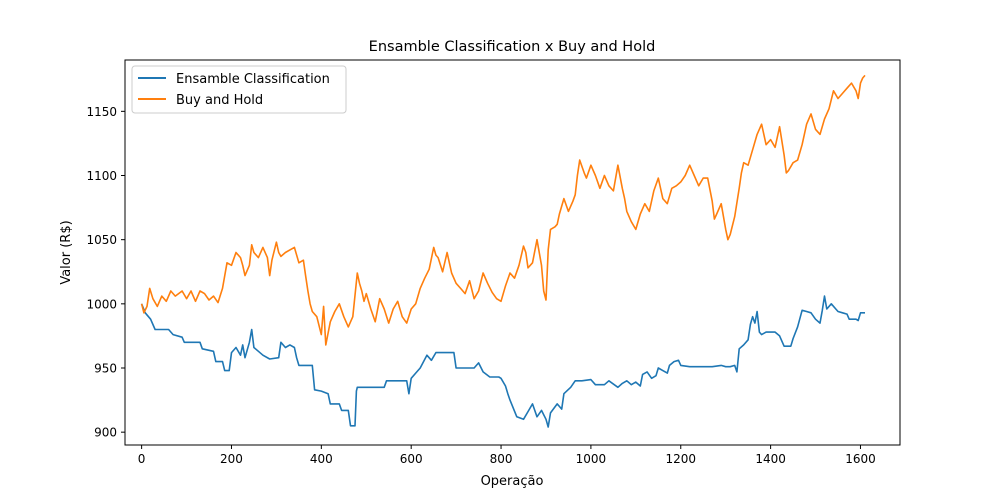 This screenshot has height=500, width=1000. Describe the element at coordinates (860, 459) in the screenshot. I see `x-tick-label: 1600` at that location.